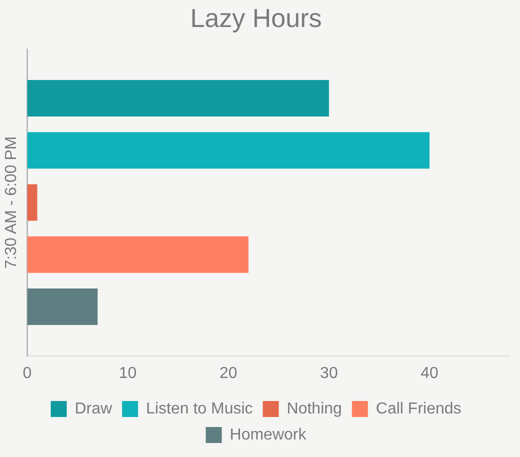  Describe the element at coordinates (127, 373) in the screenshot. I see `x-tick-label: 10` at that location.